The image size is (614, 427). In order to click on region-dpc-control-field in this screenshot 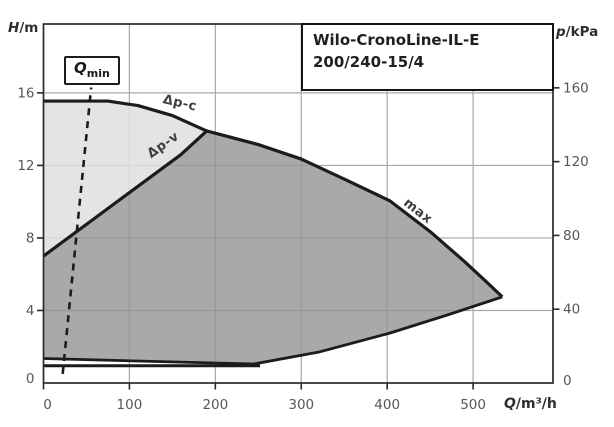, I will do `click(125, 179)`.